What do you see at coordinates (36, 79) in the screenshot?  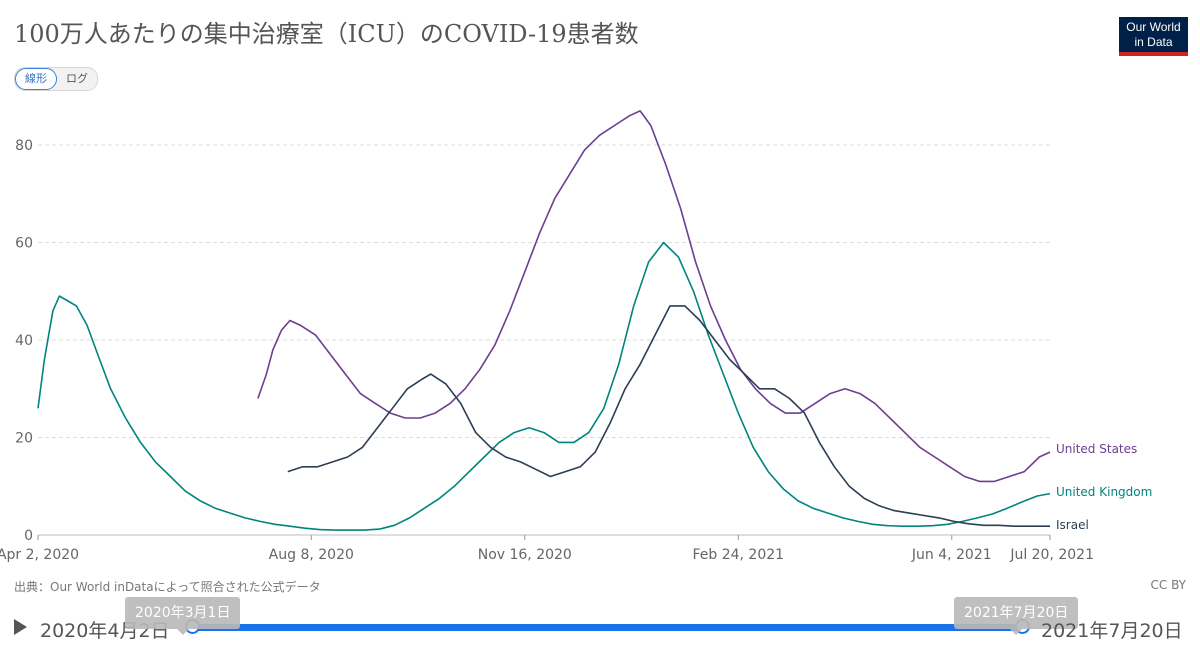 I see `linear-scale-button: 線形` at bounding box center [36, 79].